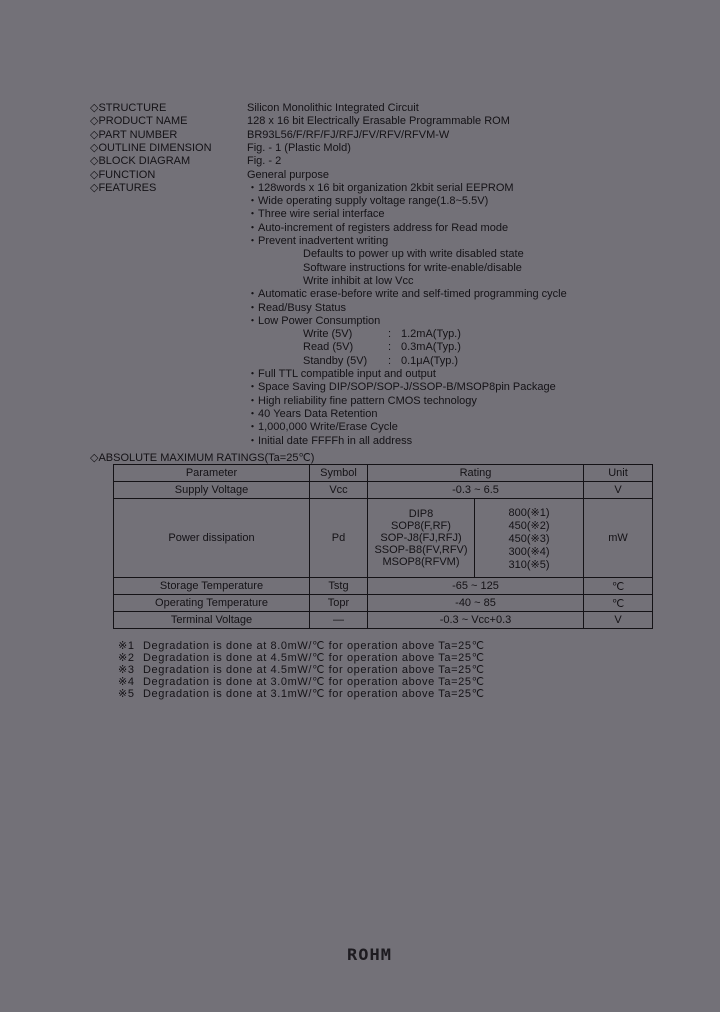  Describe the element at coordinates (328, 334) in the screenshot. I see `power-mode: Write (5V)` at that location.